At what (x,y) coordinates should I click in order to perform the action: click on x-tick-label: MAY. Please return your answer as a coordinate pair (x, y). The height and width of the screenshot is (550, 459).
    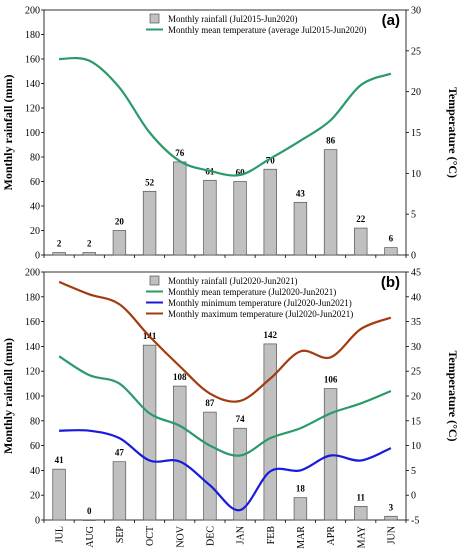
    Looking at the image, I should click on (361, 537).